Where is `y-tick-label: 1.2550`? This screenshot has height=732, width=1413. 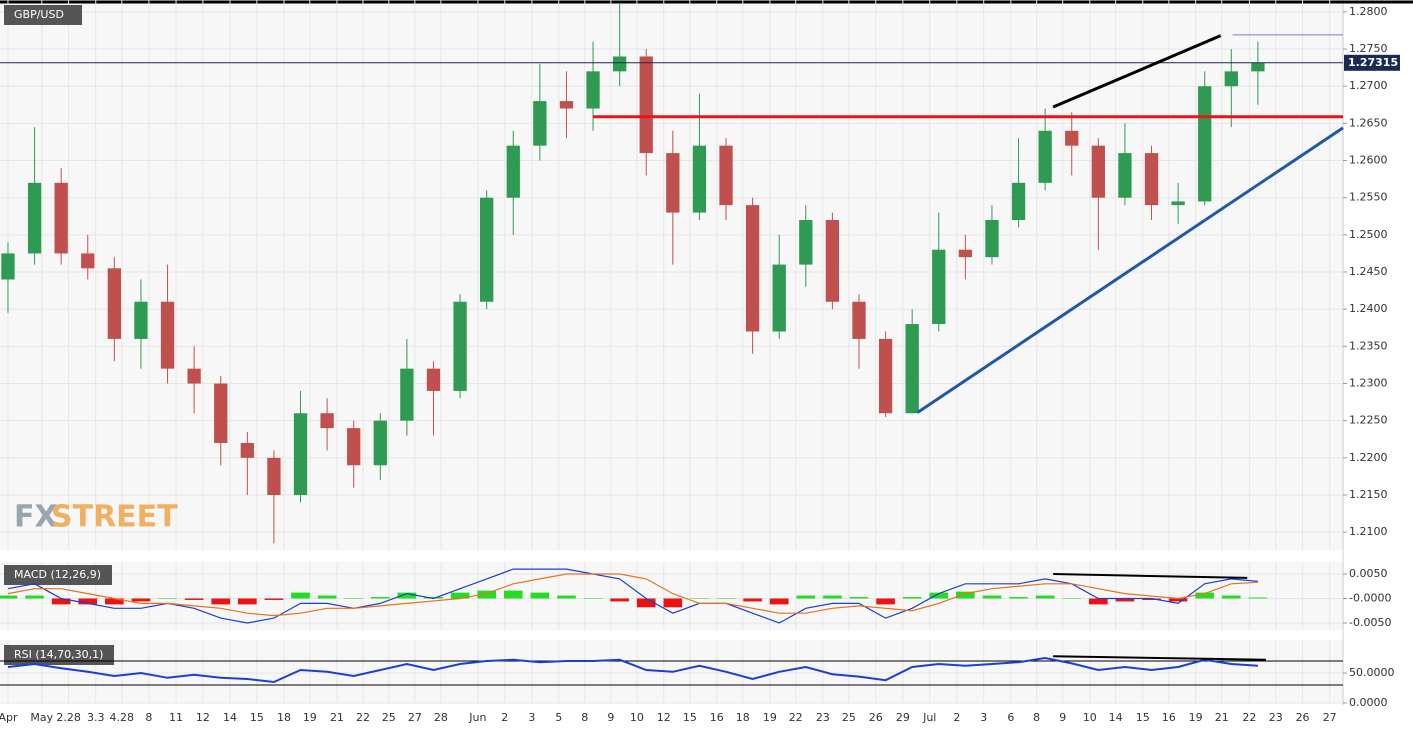 y-tick-label: 1.2550 is located at coordinates (1368, 197).